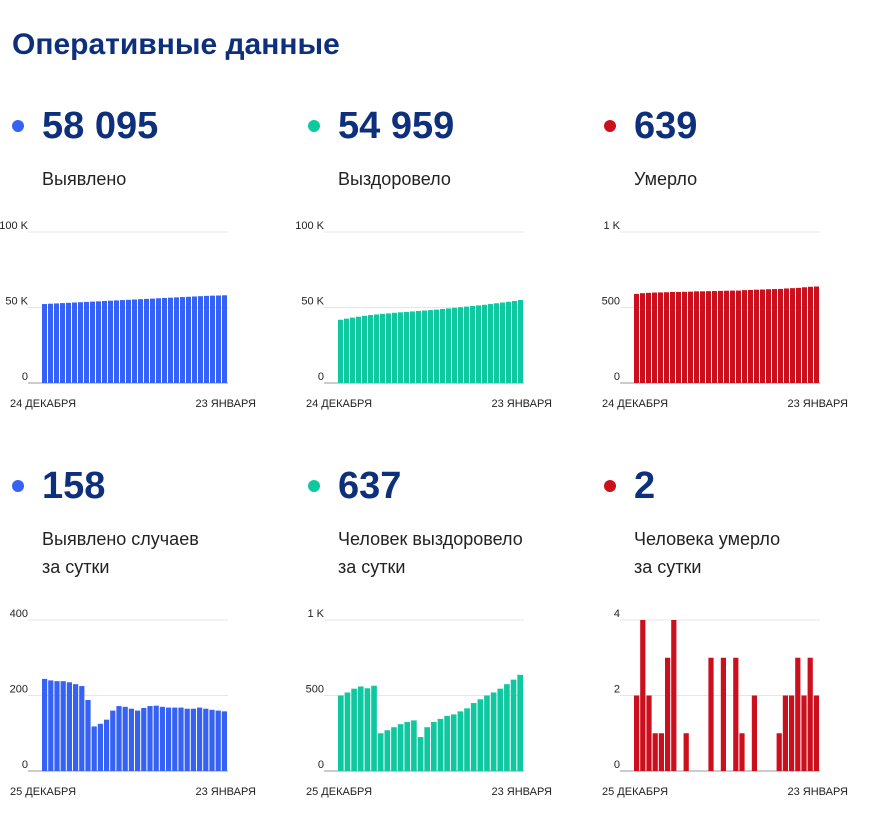 The height and width of the screenshot is (817, 869). What do you see at coordinates (309, 226) in the screenshot?
I see `y-tick-label: 100 K` at bounding box center [309, 226].